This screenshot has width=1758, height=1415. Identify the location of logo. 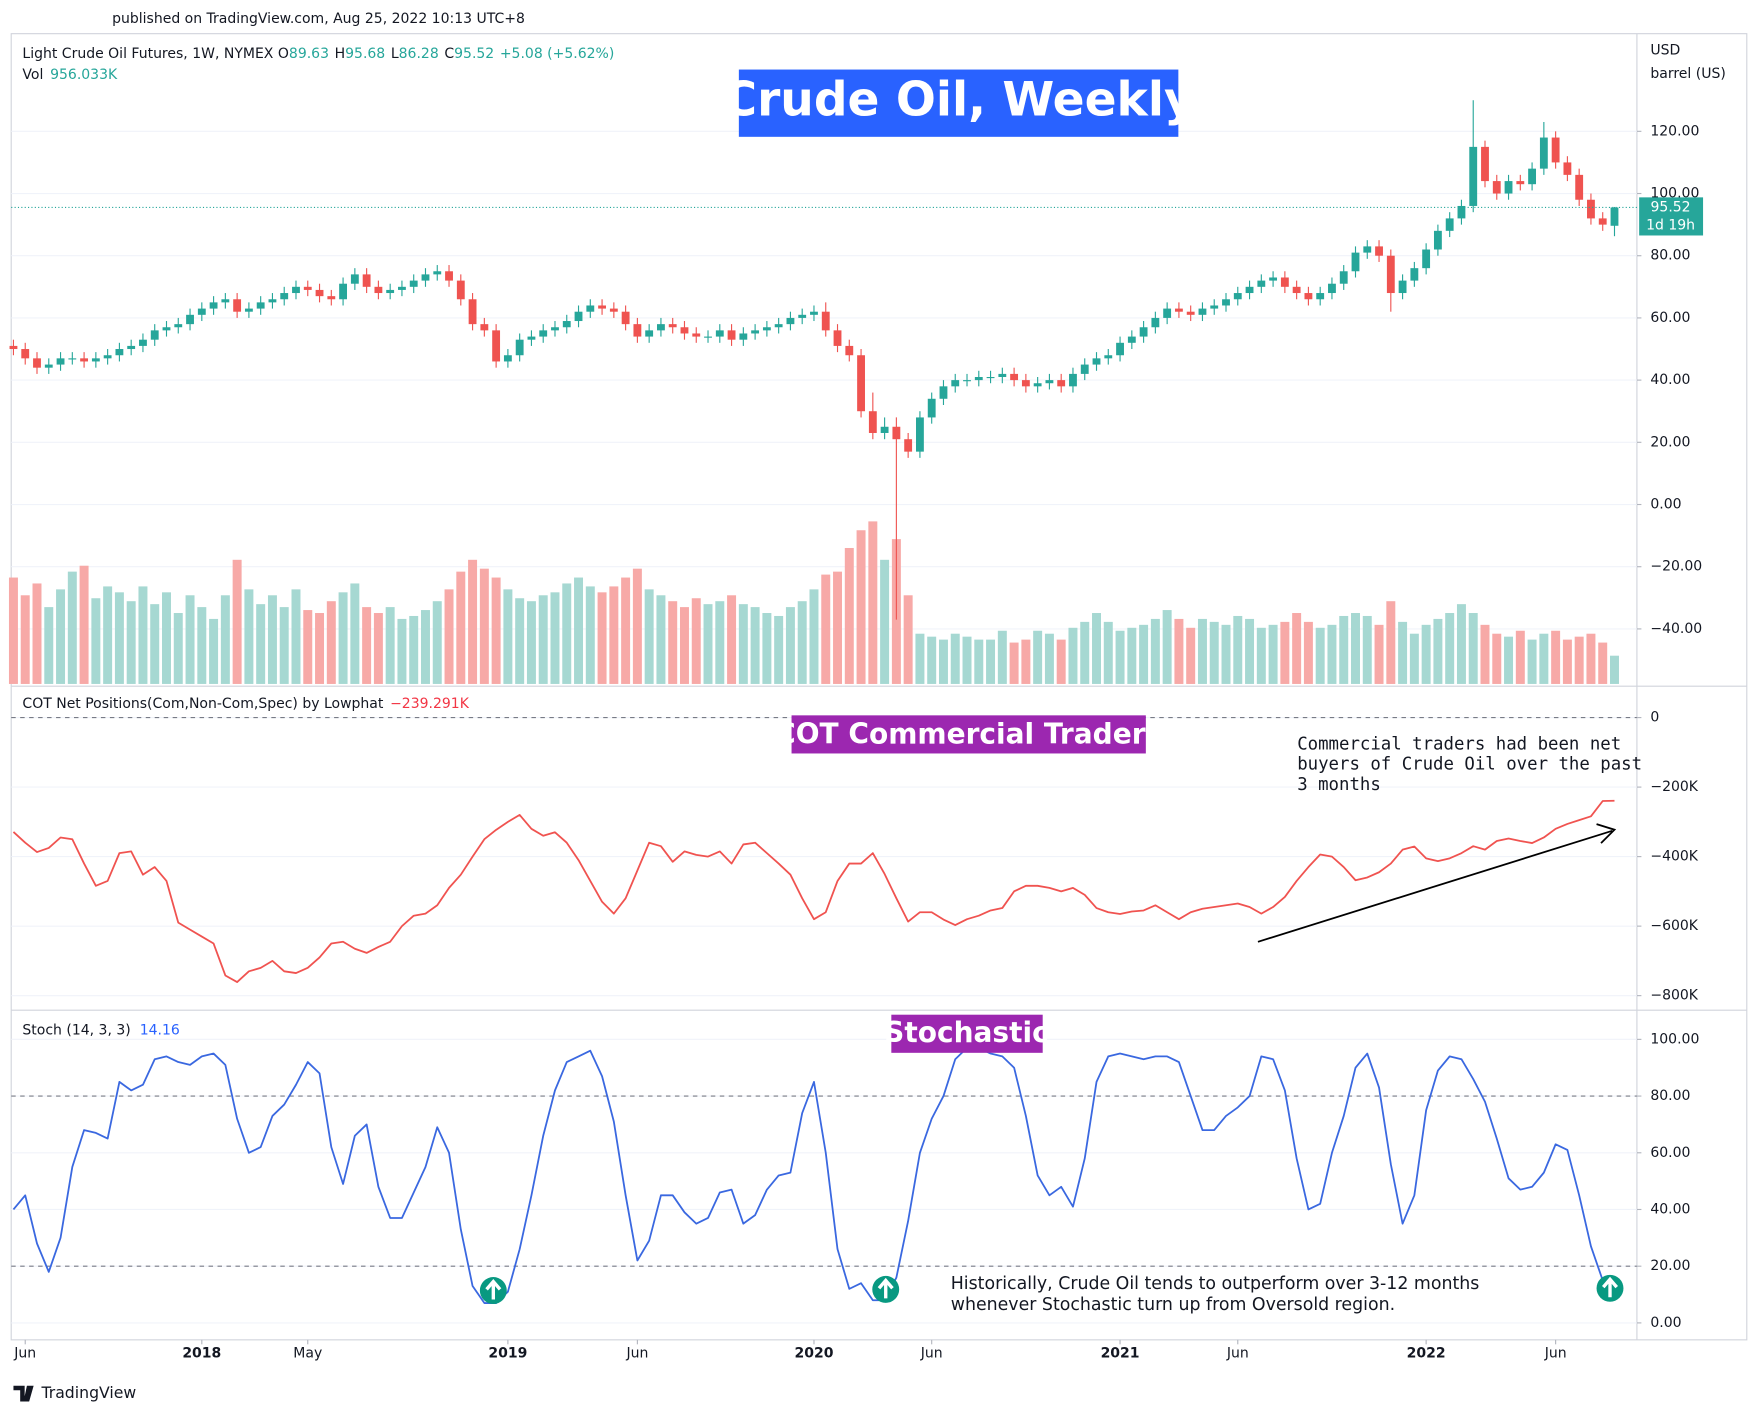
(23, 1393).